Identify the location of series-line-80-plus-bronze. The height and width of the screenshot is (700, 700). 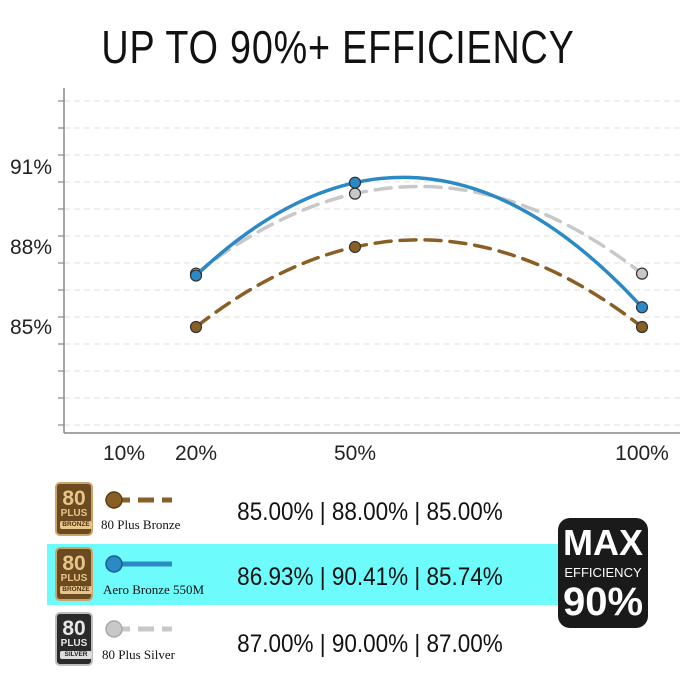
(419, 283).